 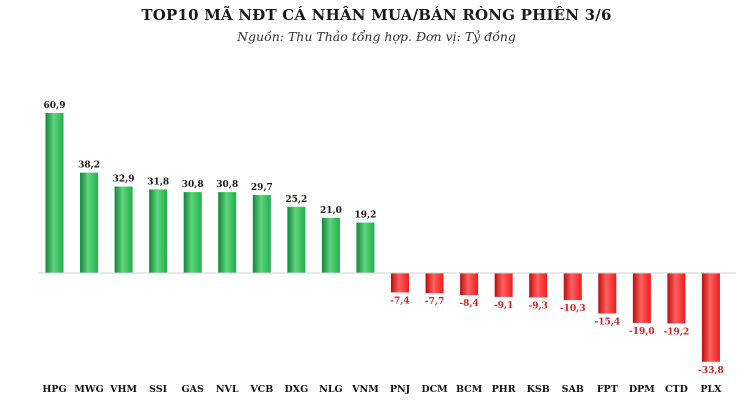 I want to click on value-label-dpm: -19,0, so click(x=642, y=332).